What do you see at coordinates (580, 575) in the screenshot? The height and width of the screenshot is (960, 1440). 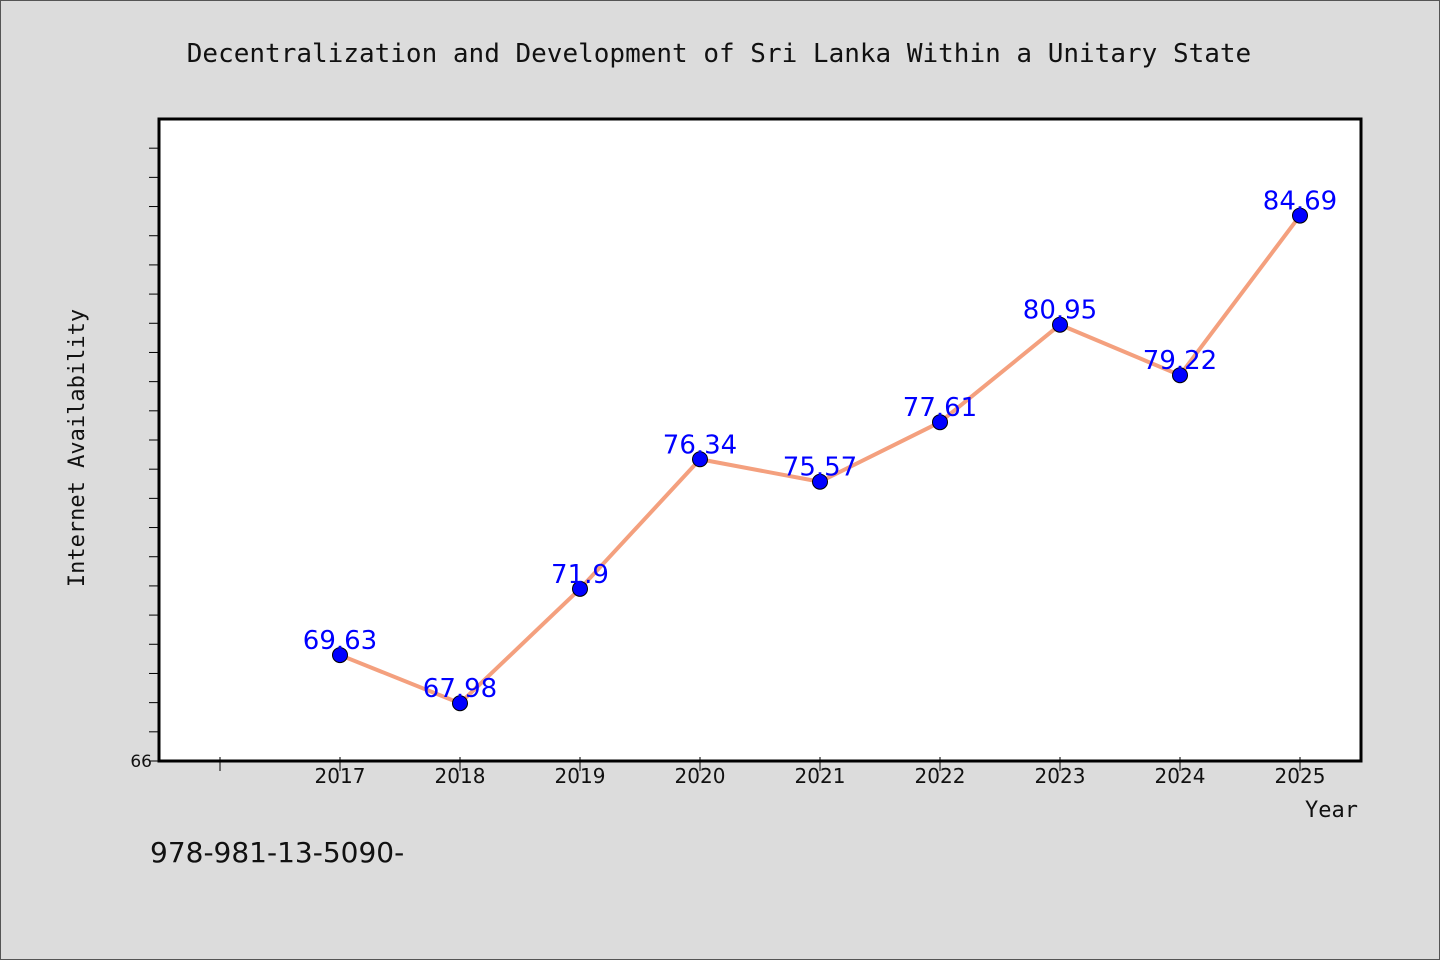 I see `data-label: 71.9` at bounding box center [580, 575].